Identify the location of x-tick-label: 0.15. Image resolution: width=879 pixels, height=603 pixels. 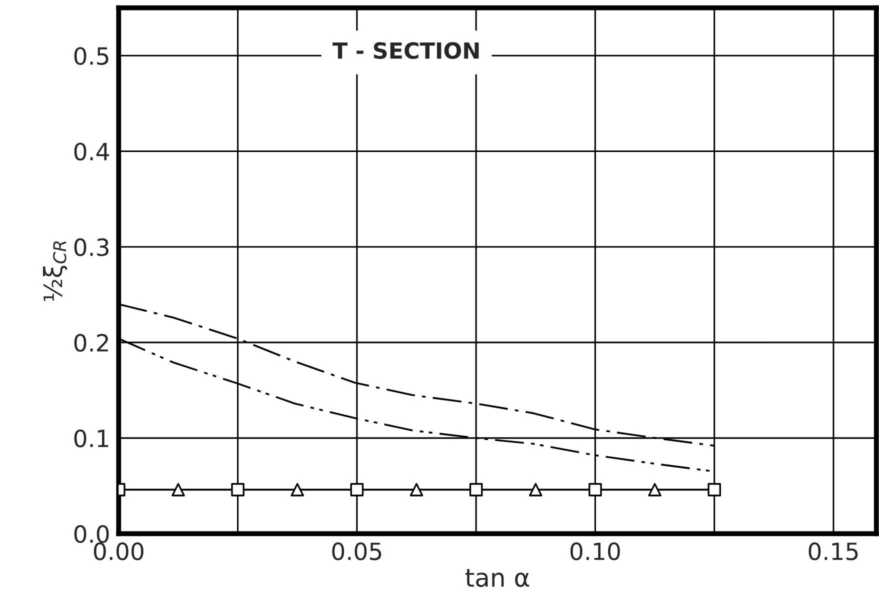
(833, 551).